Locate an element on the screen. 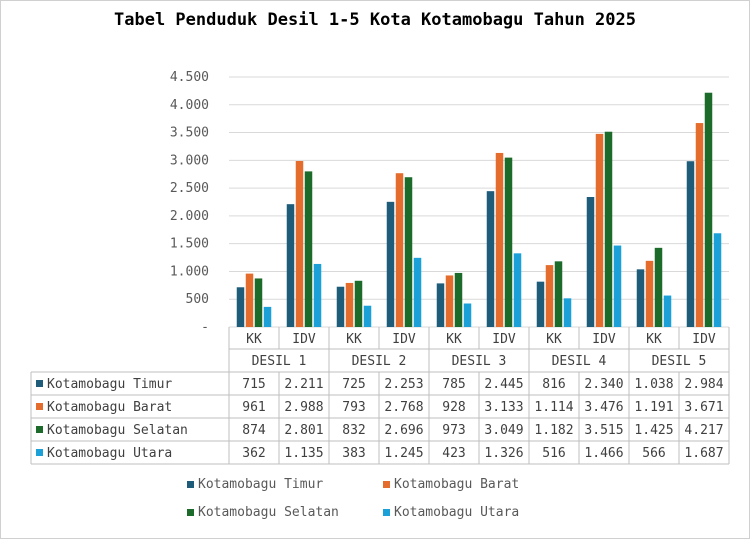 This screenshot has width=750, height=539. legend-item: Kotamobagu Barat is located at coordinates (451, 484).